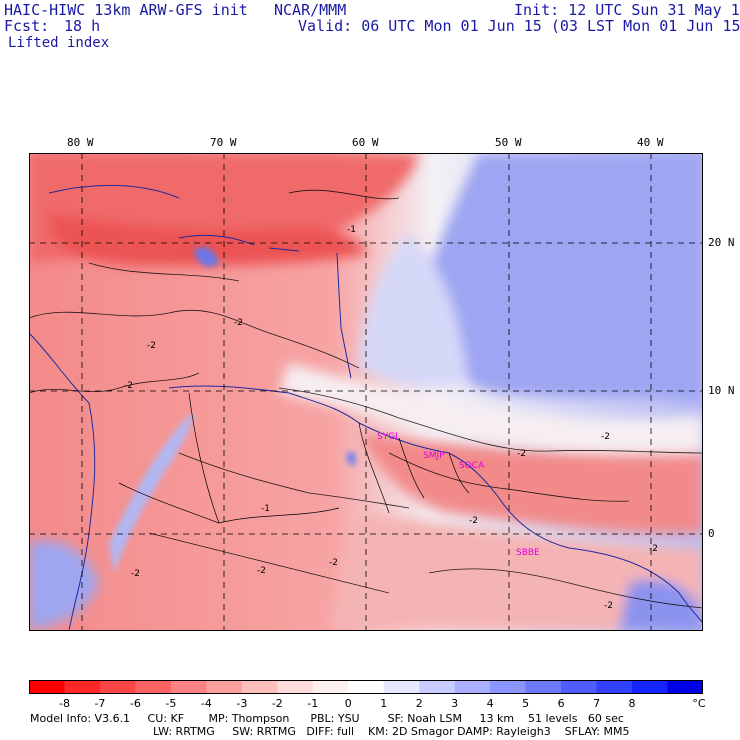 The width and height of the screenshot is (740, 740). I want to click on lat-label-10n: 10 N, so click(721, 390).